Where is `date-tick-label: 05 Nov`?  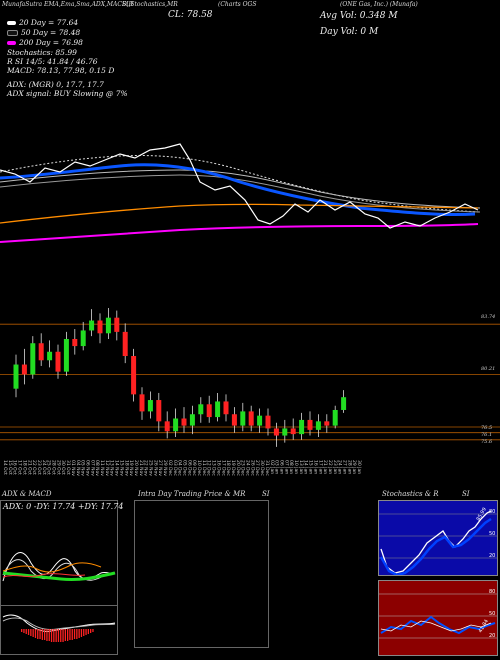
date-tick-label: 05 Nov is located at coordinates (83, 468).